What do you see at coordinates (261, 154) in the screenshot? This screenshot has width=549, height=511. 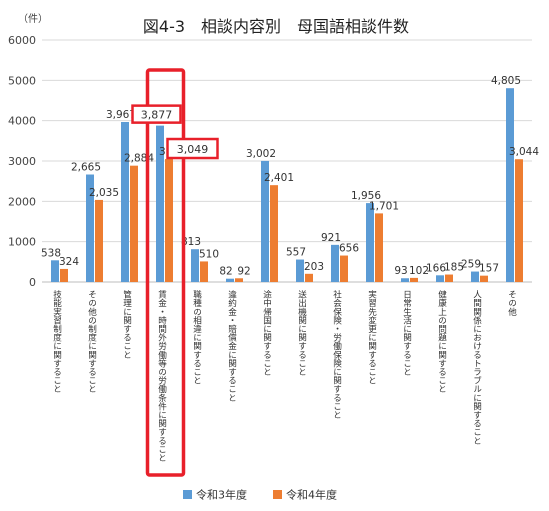 I see `data-label: 3,002` at bounding box center [261, 154].